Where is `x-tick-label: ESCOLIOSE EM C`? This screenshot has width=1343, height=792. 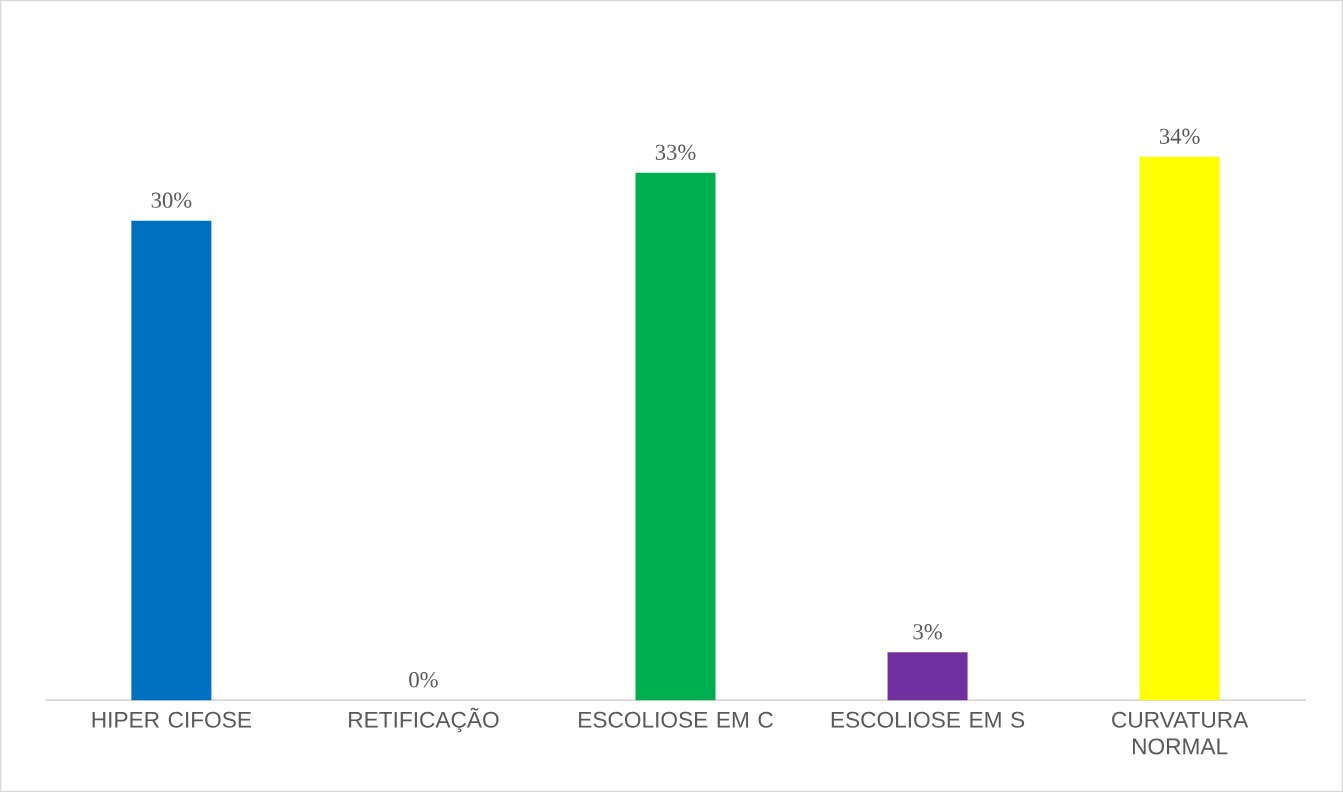
x-tick-label: ESCOLIOSE EM C is located at coordinates (676, 719).